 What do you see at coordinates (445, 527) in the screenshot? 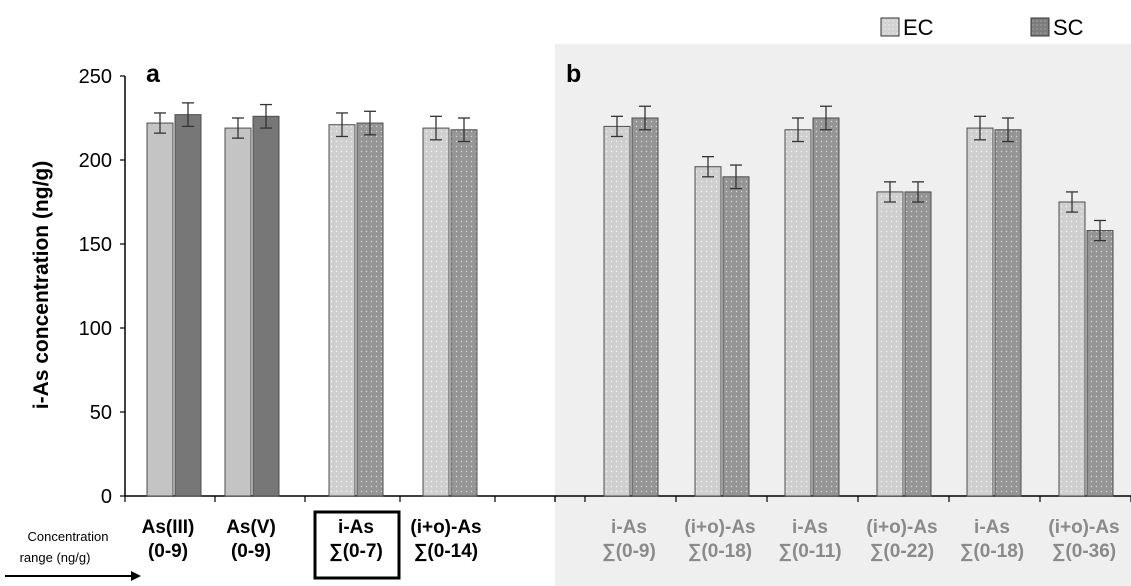
I see `panel-a-category-label-3-line-1: (i+o)-As` at bounding box center [445, 527].